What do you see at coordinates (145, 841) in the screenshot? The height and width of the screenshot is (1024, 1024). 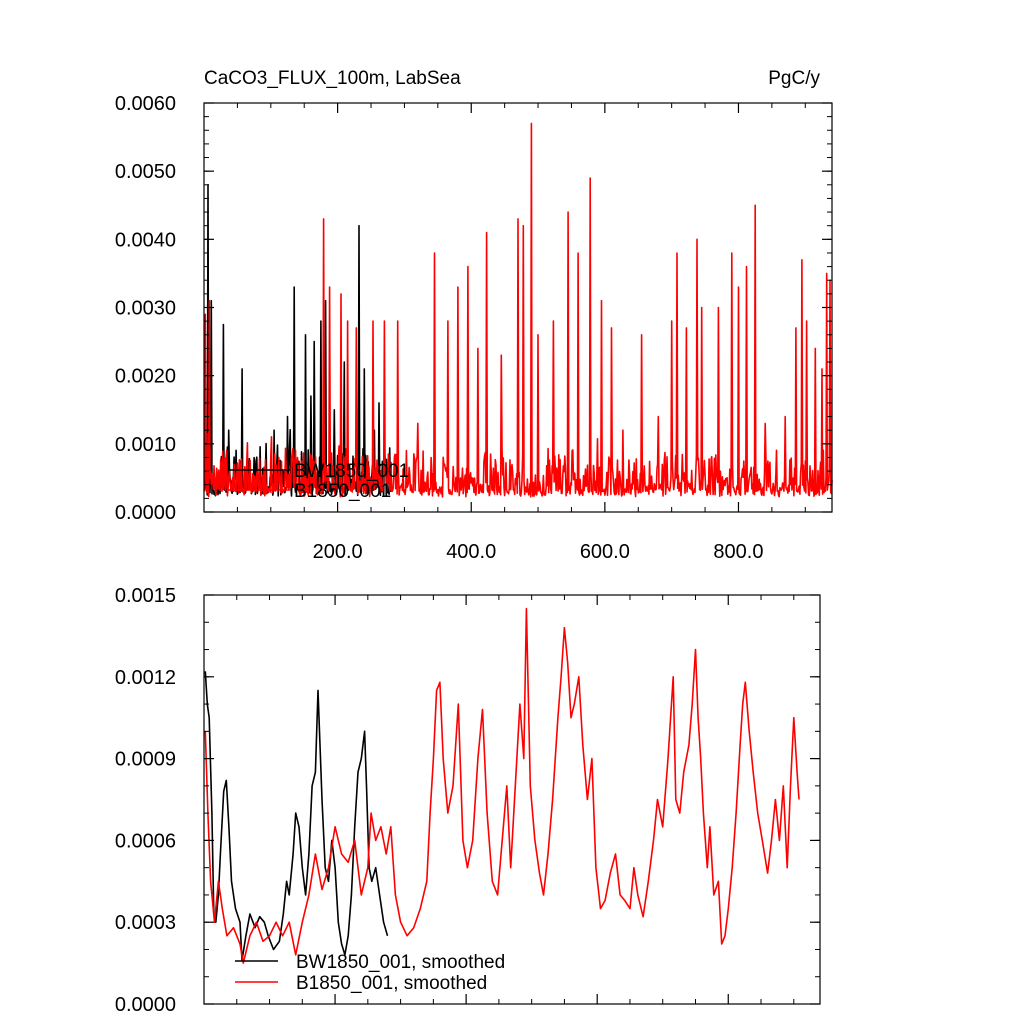 I see `y-tick-label: 0.0006` at bounding box center [145, 841].